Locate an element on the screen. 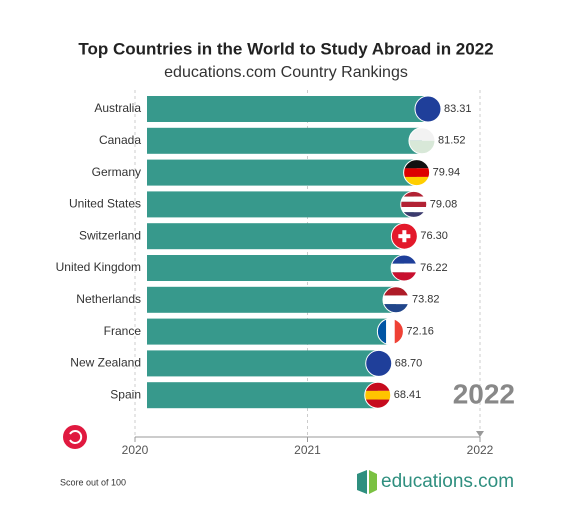 This screenshot has width=572, height=513. replay-button is located at coordinates (75, 437).